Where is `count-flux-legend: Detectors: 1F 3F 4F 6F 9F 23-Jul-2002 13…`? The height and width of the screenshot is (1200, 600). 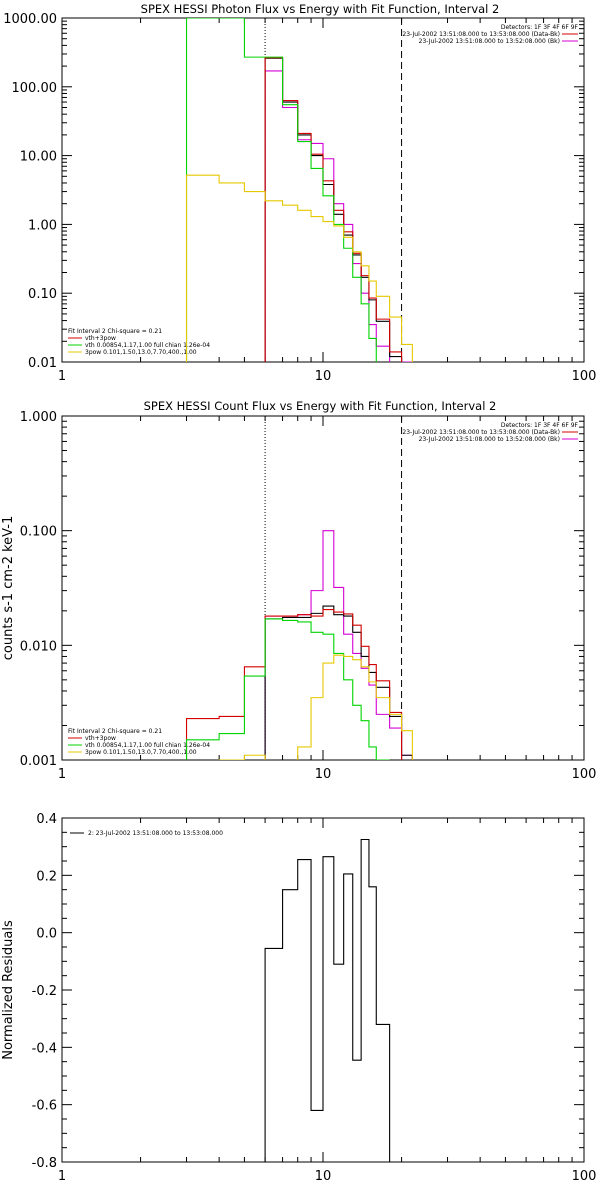 count-flux-legend: Detectors: 1F 3F 4F 6F 9F 23-Jul-2002 13… is located at coordinates (490, 432).